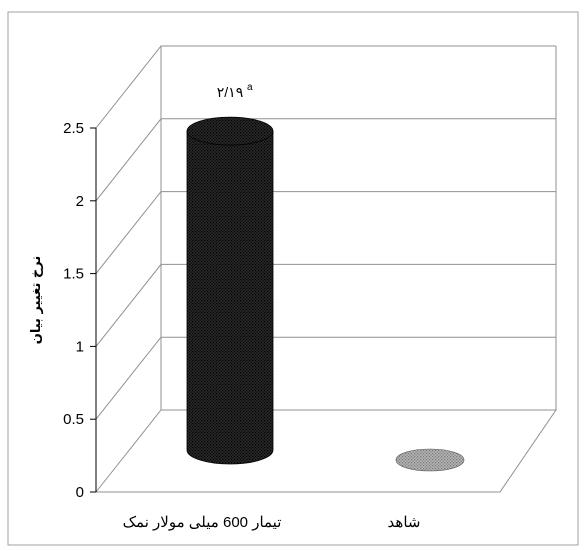 Image resolution: width=587 pixels, height=551 pixels. Describe the element at coordinates (73, 310) in the screenshot. I see `y-tick-labels: 0 0.5 1 1.5 2 2.5` at that location.